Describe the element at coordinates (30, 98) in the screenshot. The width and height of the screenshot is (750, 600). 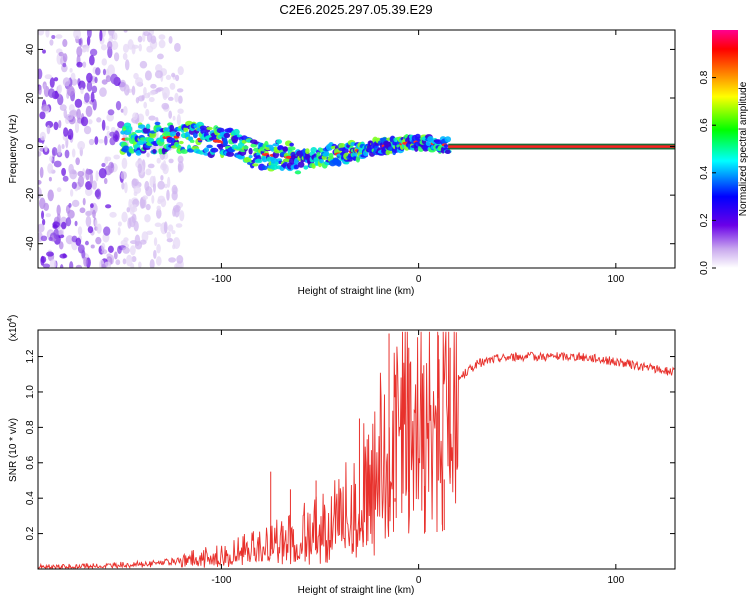
I see `y-tick-label: 20` at that location.